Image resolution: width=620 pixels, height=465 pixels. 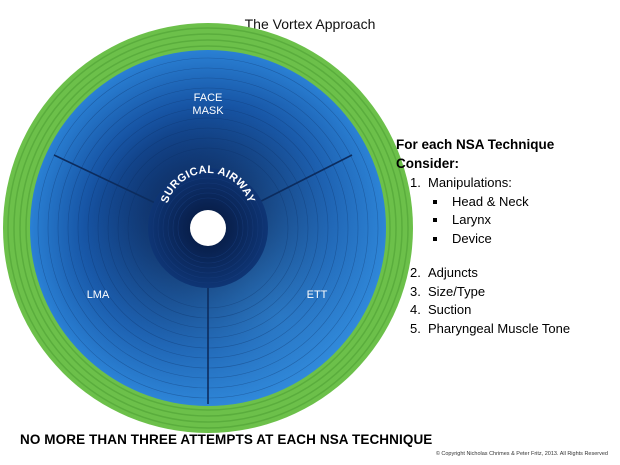 I want to click on list-item-suction: 4. Suction, so click(x=508, y=310).